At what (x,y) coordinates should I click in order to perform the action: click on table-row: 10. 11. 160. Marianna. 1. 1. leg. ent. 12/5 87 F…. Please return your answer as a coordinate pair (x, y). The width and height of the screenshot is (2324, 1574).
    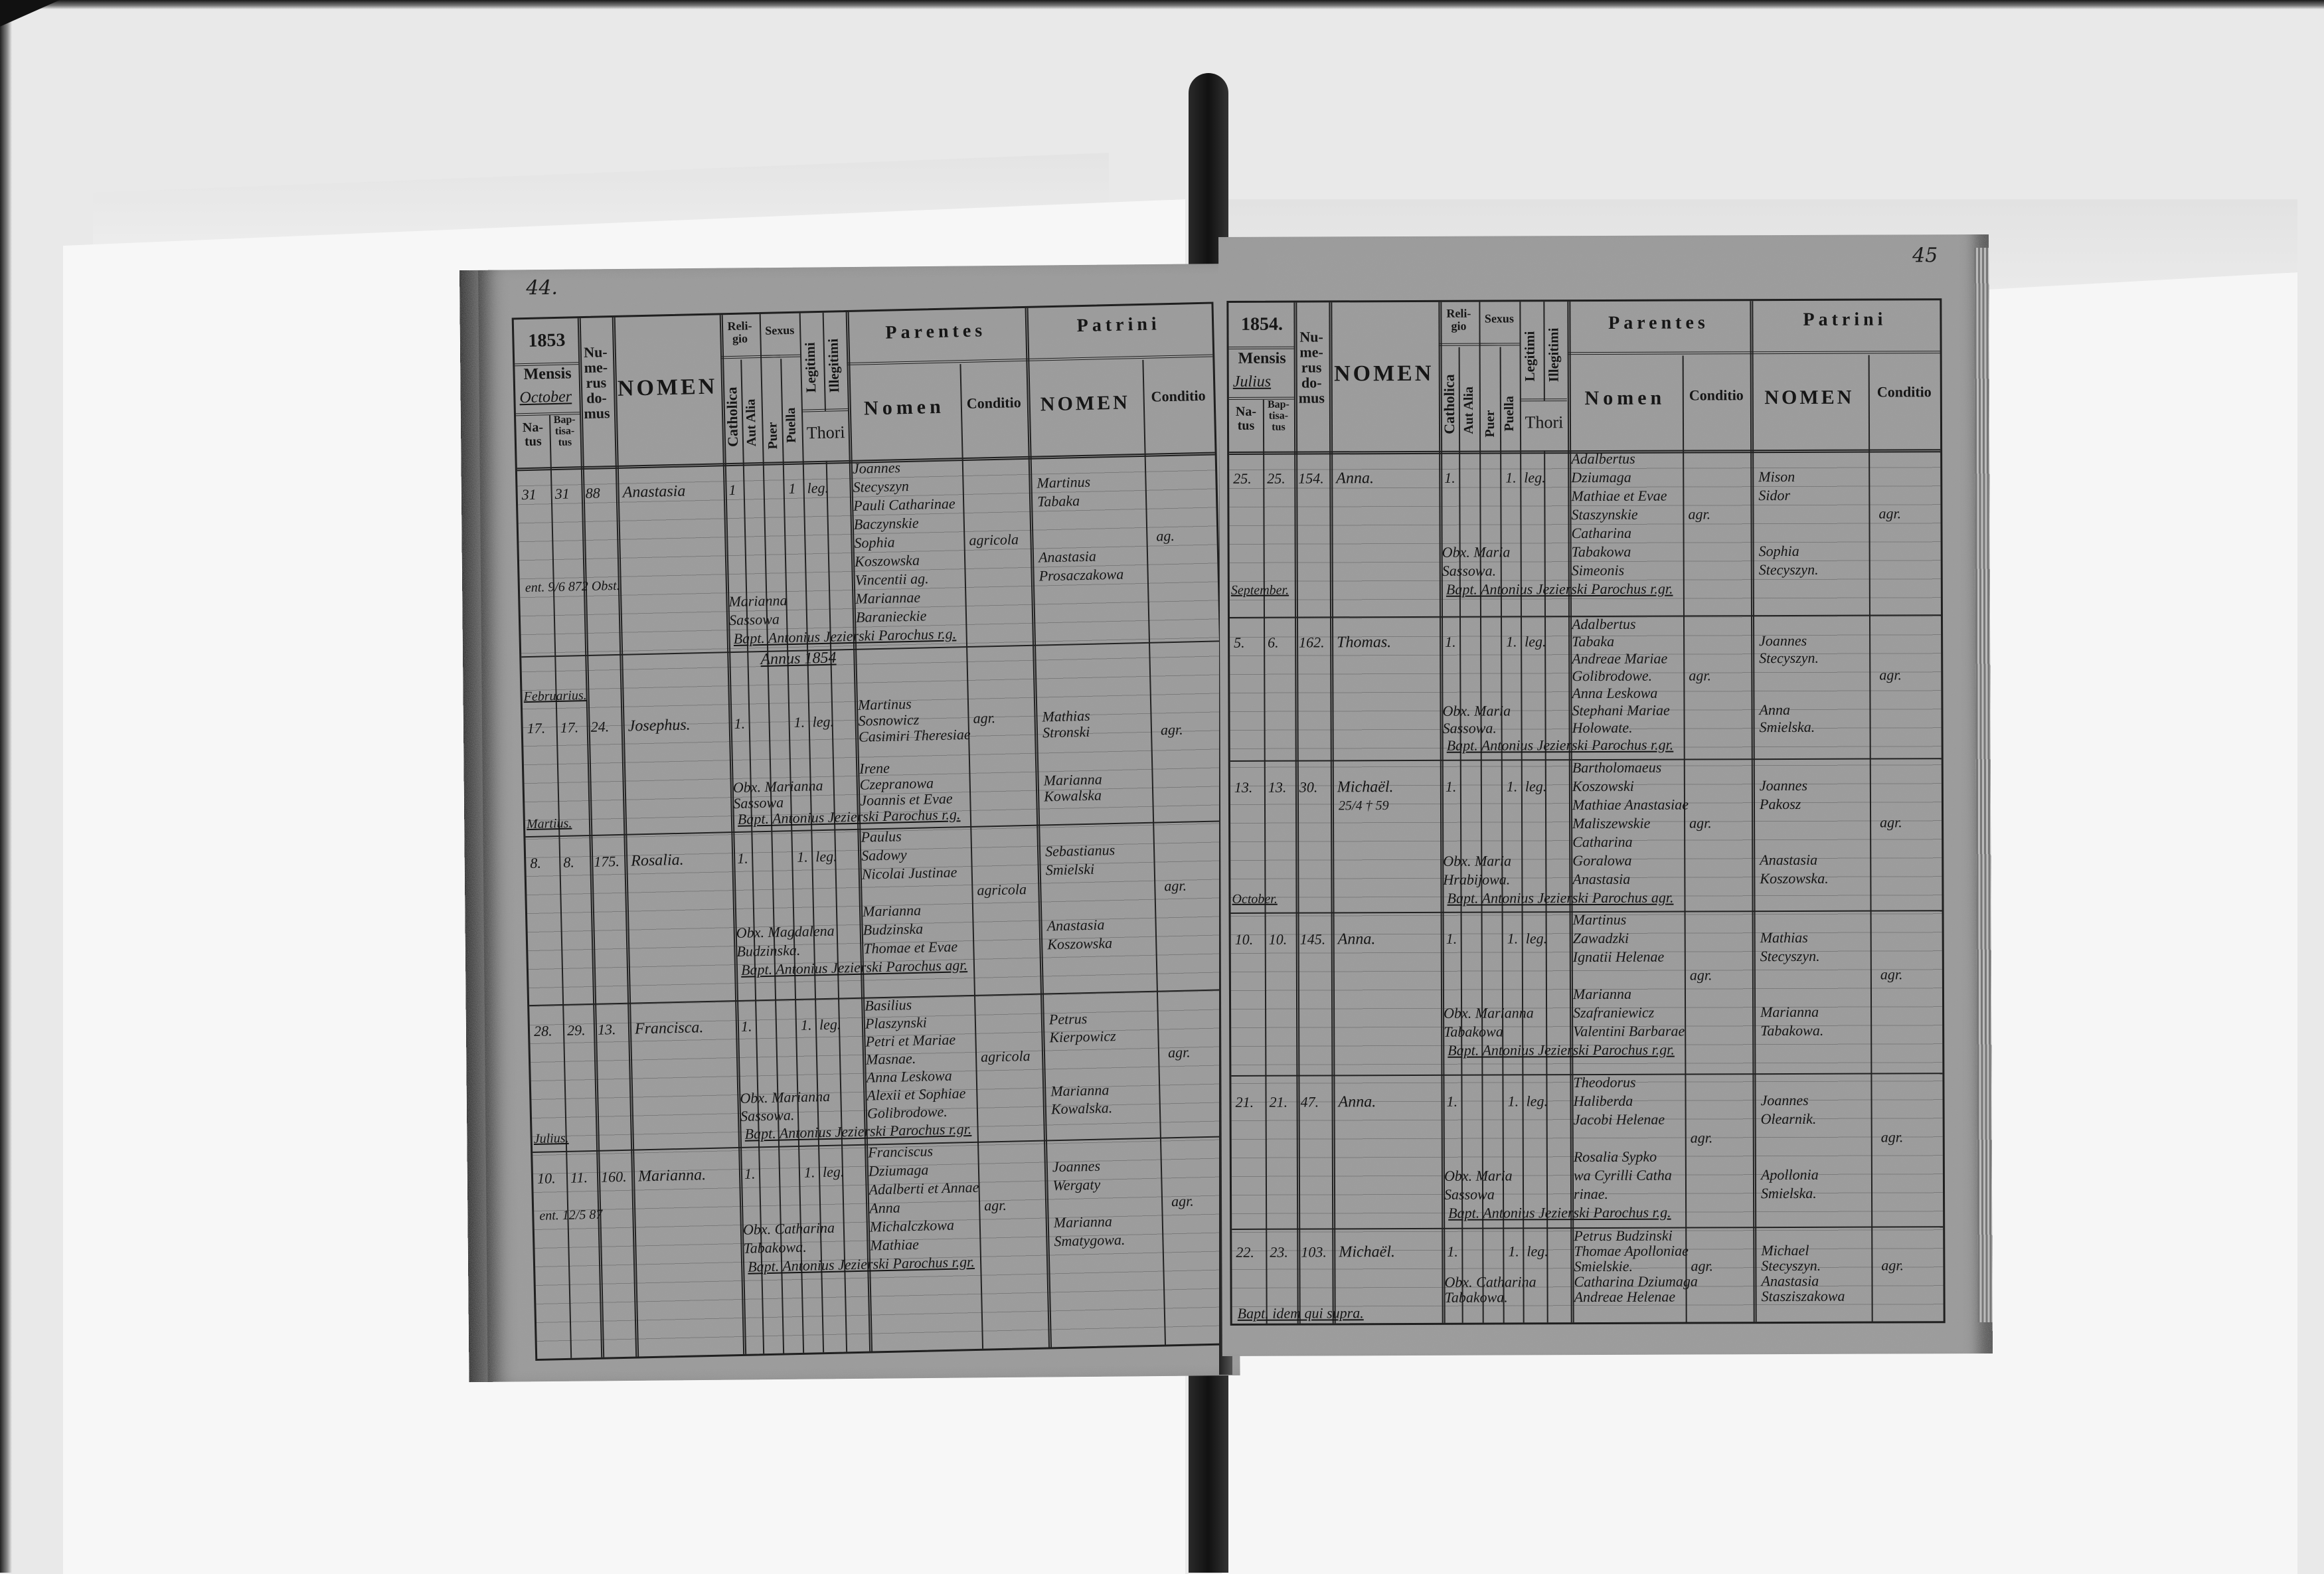
    Looking at the image, I should click on (884, 1222).